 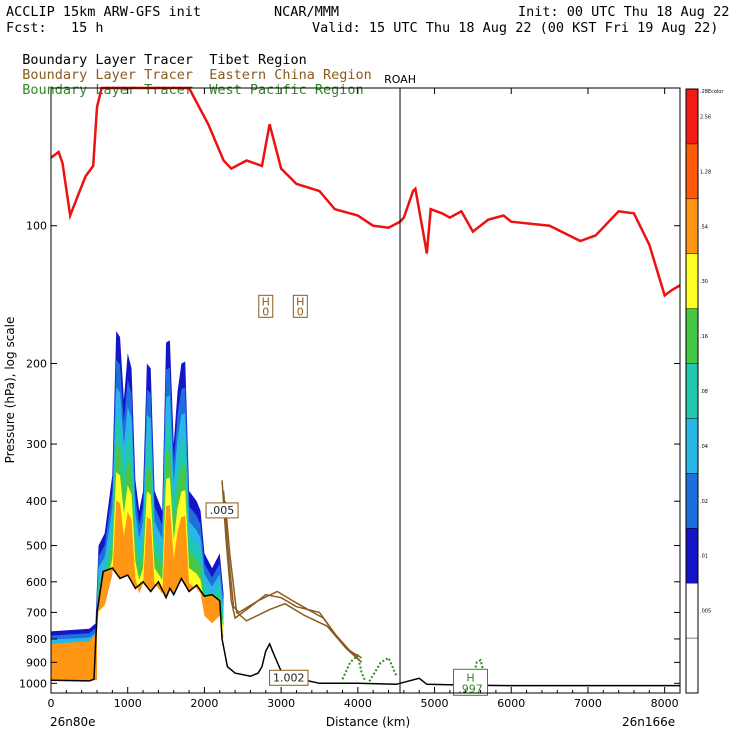 I want to click on y-tick-label: 400, so click(x=36, y=501).